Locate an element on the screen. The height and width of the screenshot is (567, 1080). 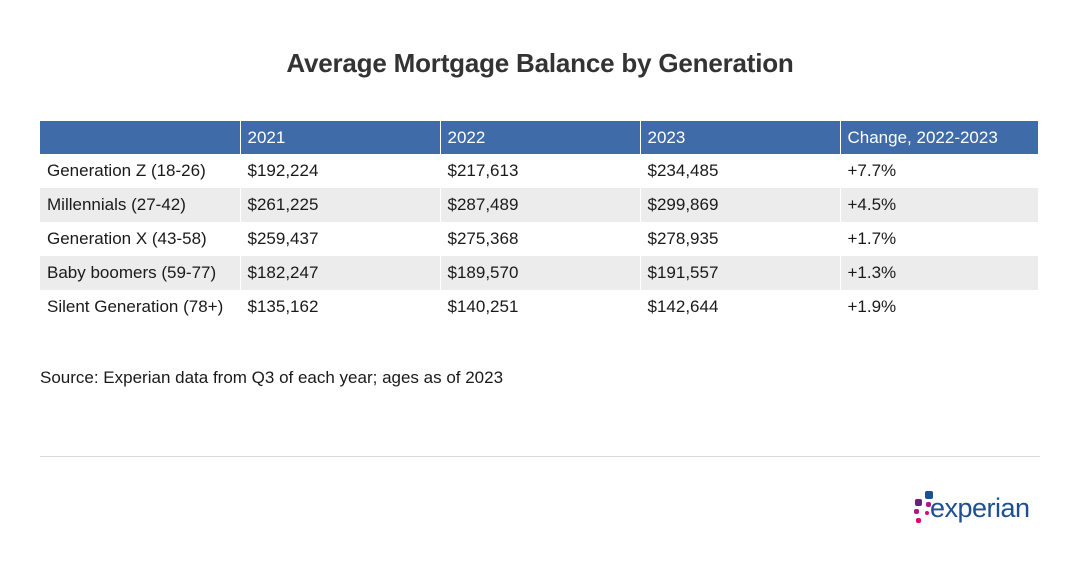
experian-logo: experian is located at coordinates (975, 510).